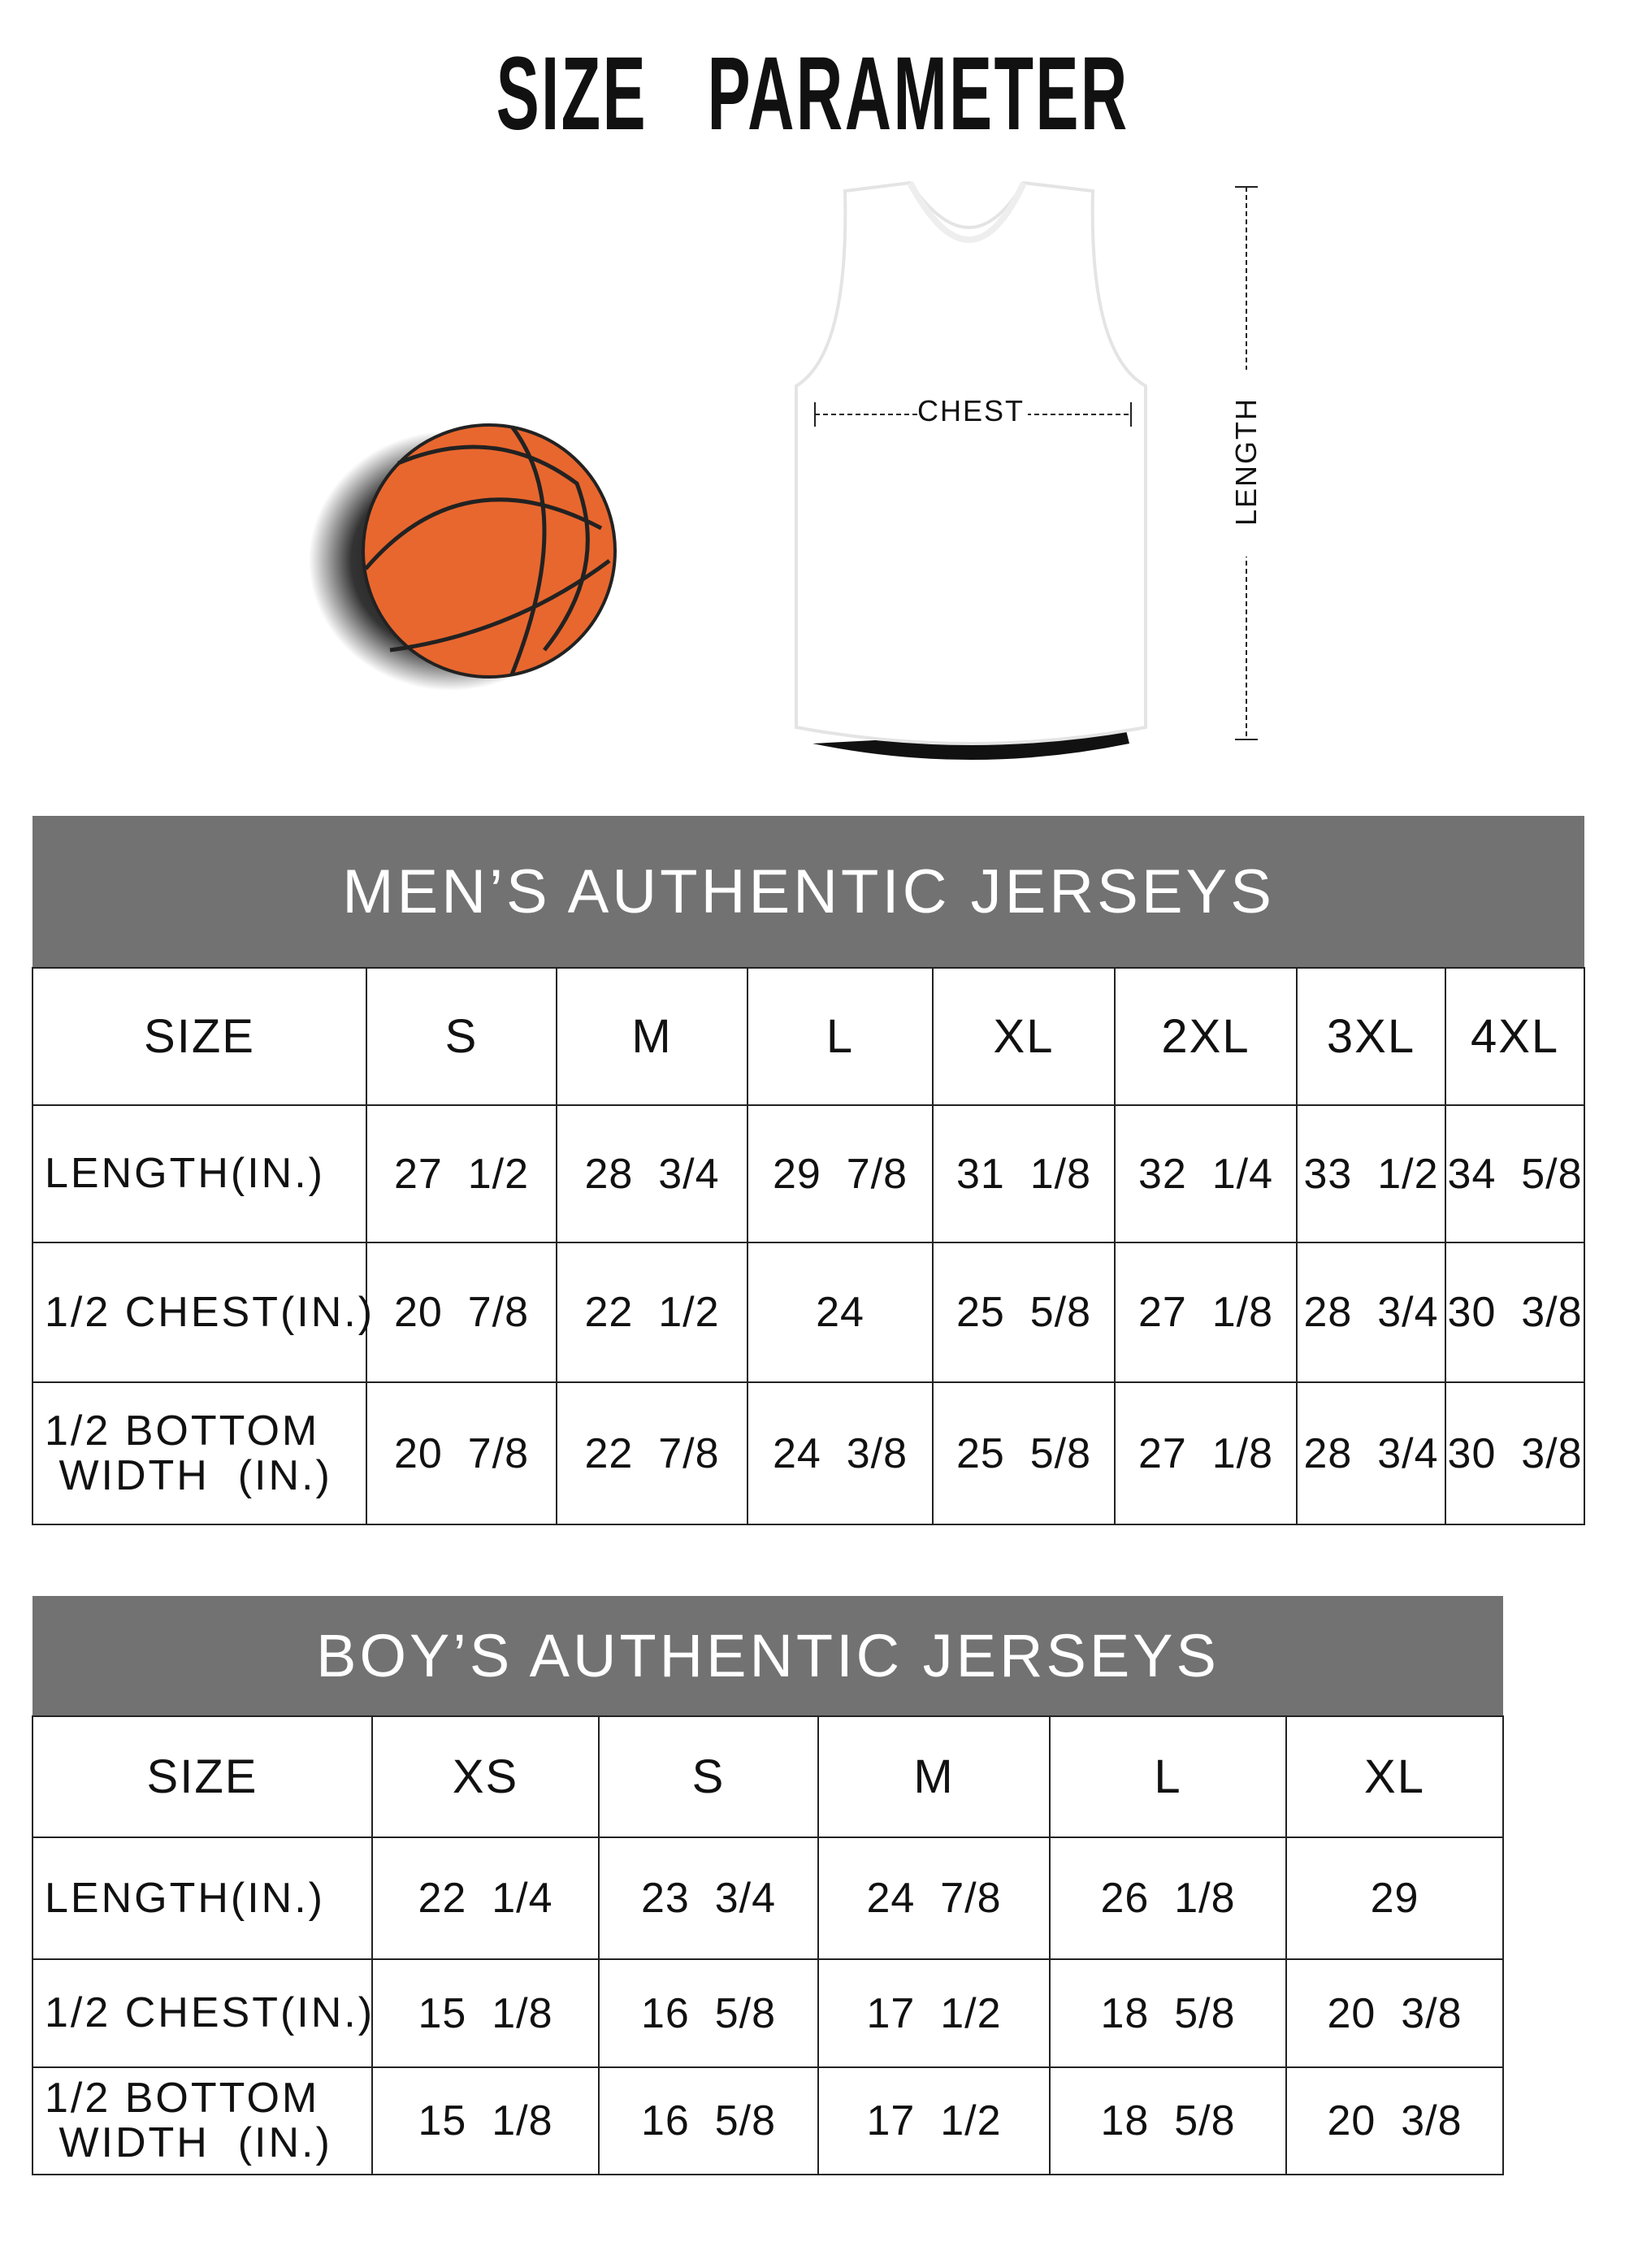 The image size is (1625, 2268). I want to click on measurement-cell: 23 3/4, so click(708, 1898).